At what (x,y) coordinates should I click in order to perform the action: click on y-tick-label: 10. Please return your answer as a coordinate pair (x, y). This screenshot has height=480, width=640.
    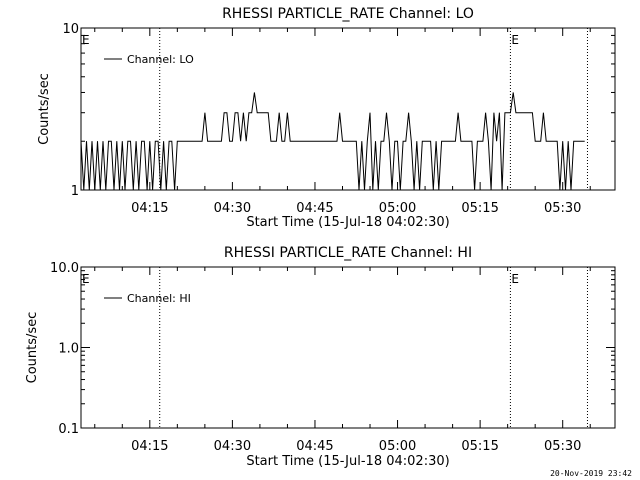
    Looking at the image, I should click on (70, 29).